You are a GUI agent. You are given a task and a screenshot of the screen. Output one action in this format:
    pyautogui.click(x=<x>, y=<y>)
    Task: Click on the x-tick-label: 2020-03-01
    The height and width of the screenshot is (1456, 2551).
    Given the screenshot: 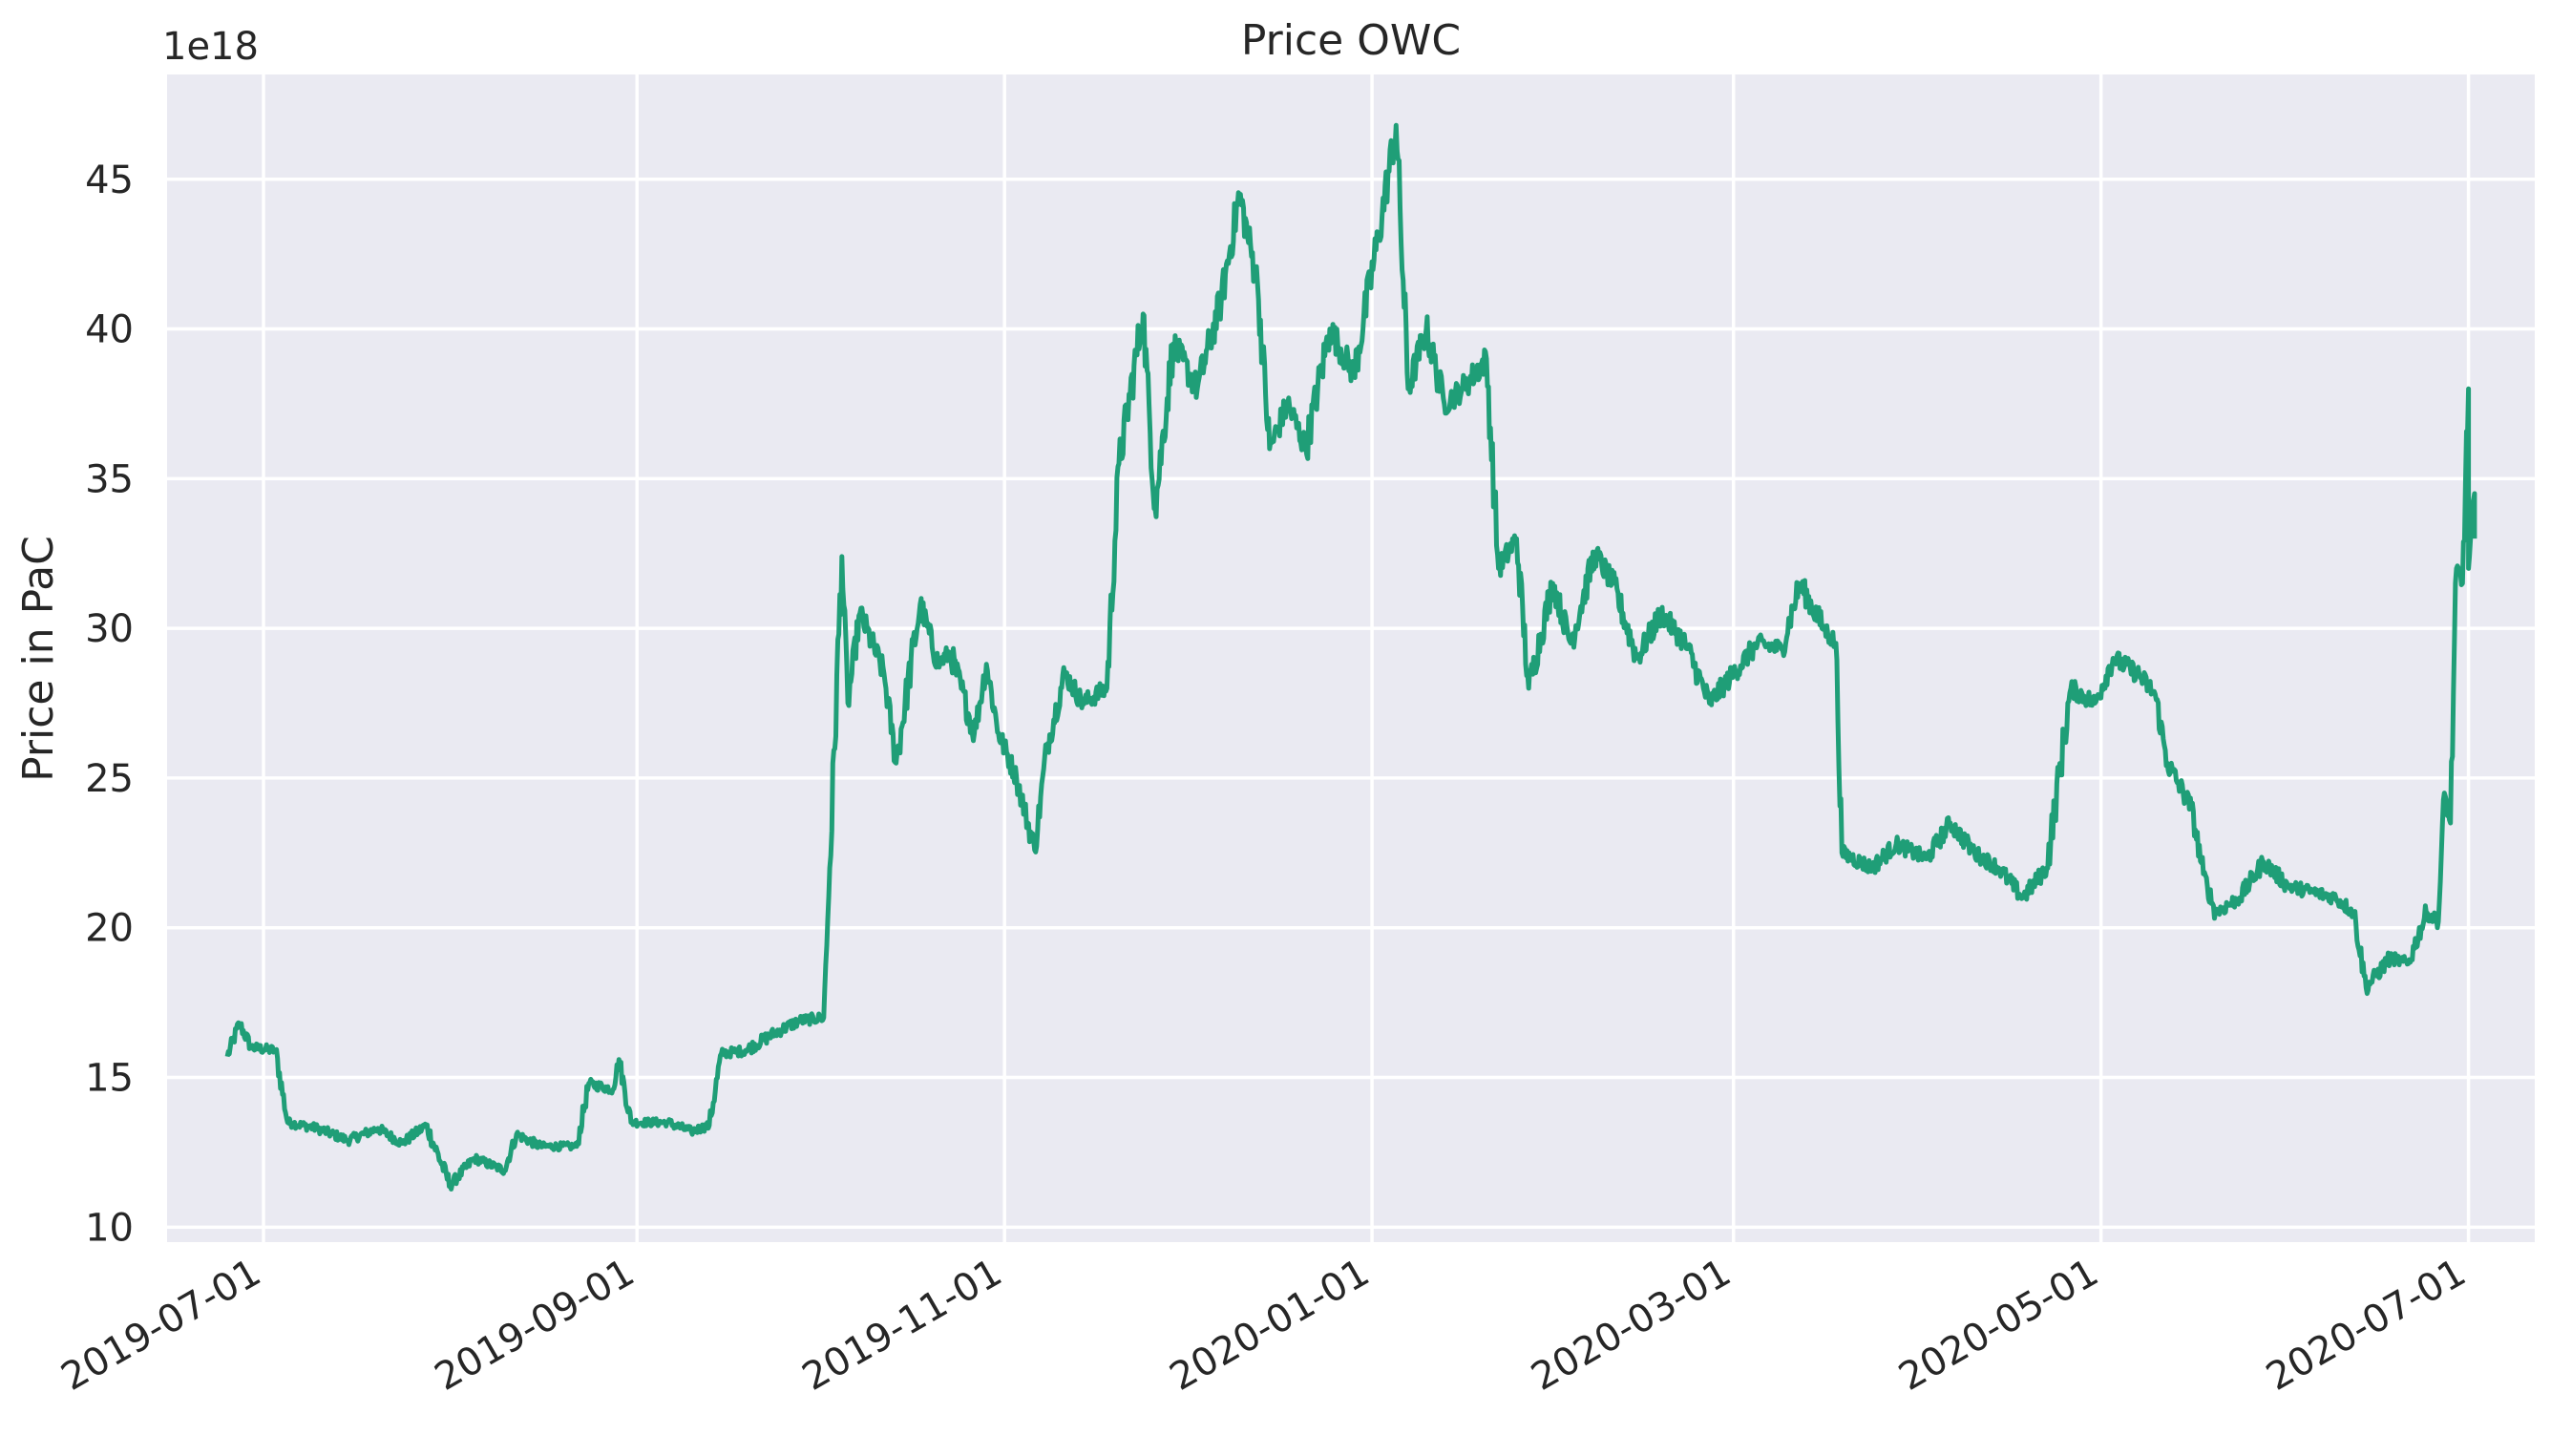 What is the action you would take?
    pyautogui.click(x=1631, y=1326)
    